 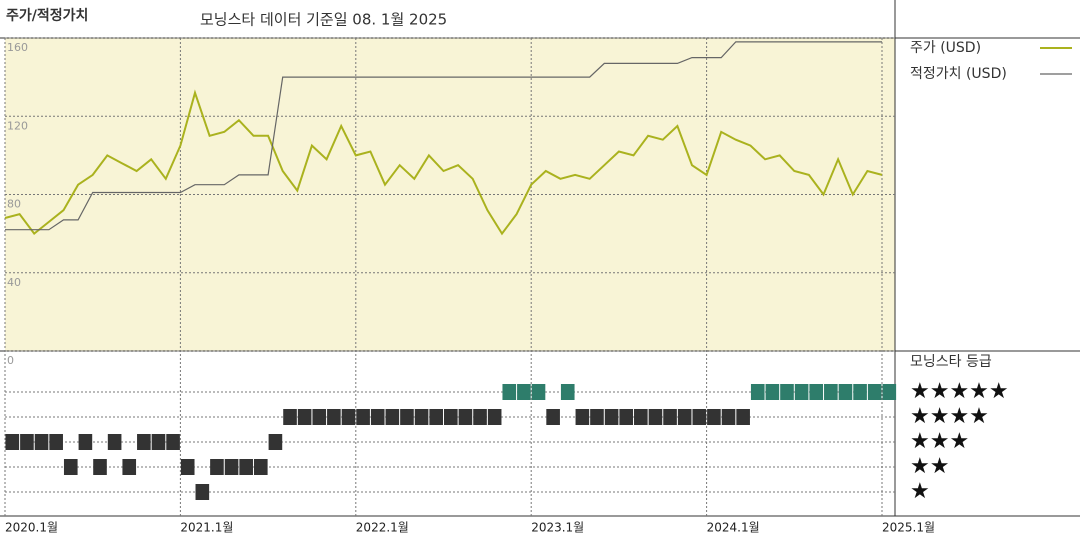 What do you see at coordinates (557, 528) in the screenshot?
I see `x-tick-label: 2023.1월` at bounding box center [557, 528].